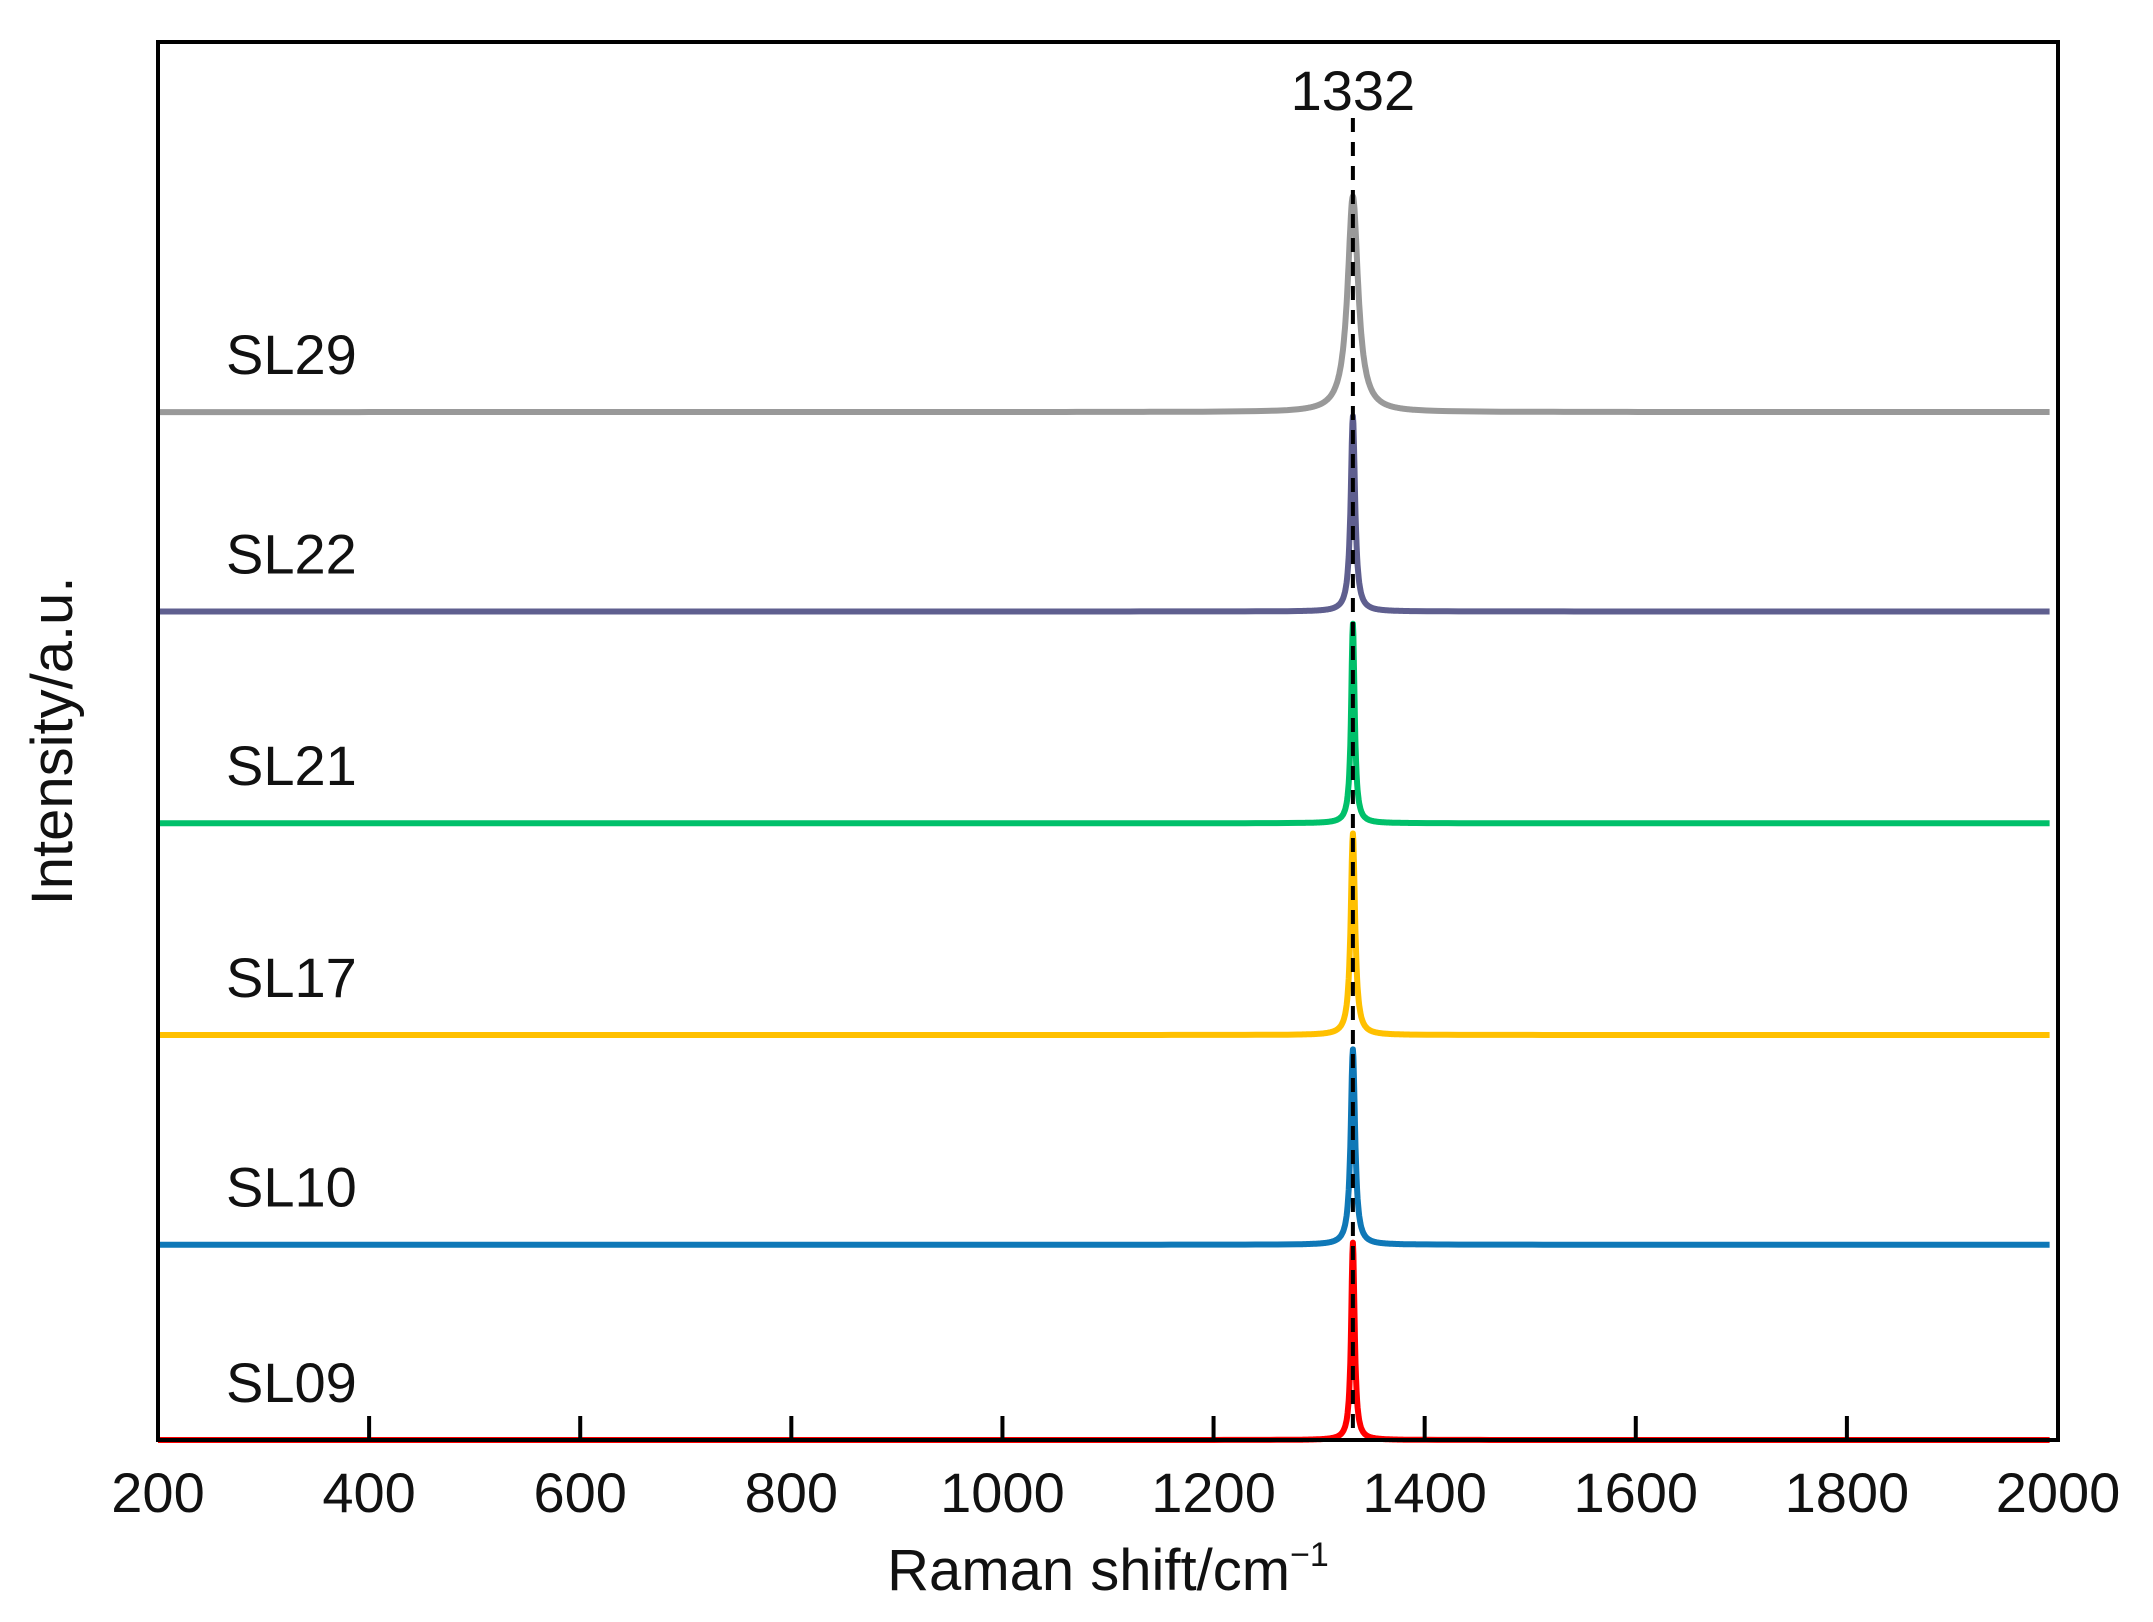  Describe the element at coordinates (291, 354) in the screenshot. I see `series-label-sl29: SL29` at that location.